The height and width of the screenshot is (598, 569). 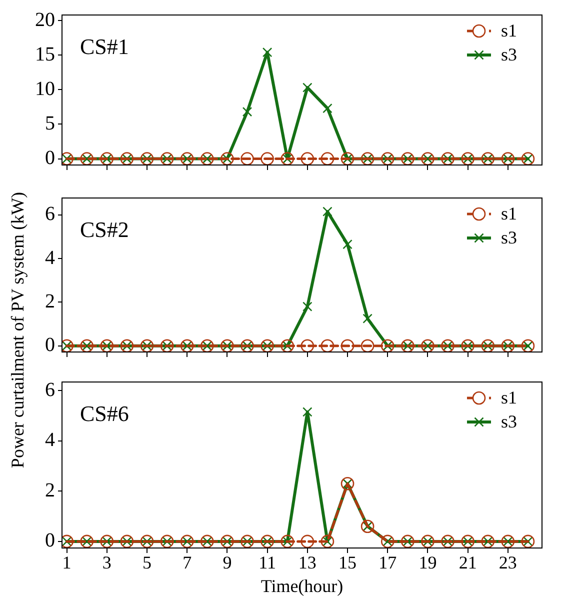 What do you see at coordinates (50, 123) in the screenshot?
I see `y-tick-label: 5` at bounding box center [50, 123].